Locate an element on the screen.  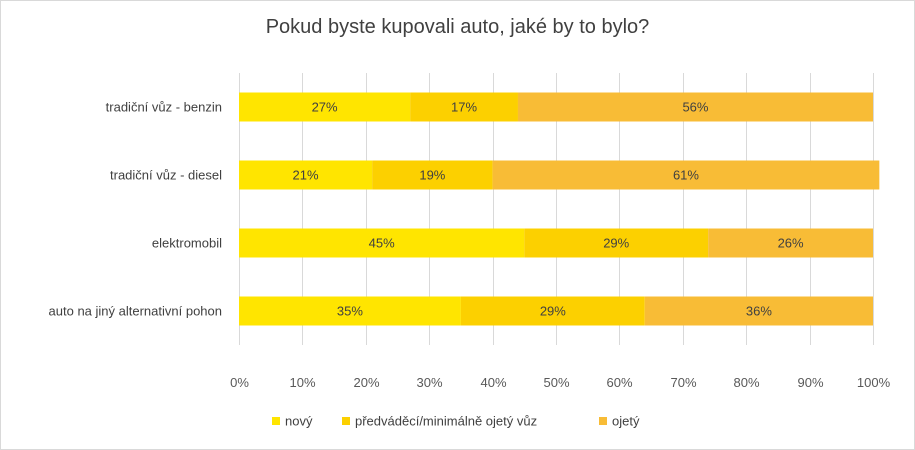
data-label: 17% is located at coordinates (464, 107).